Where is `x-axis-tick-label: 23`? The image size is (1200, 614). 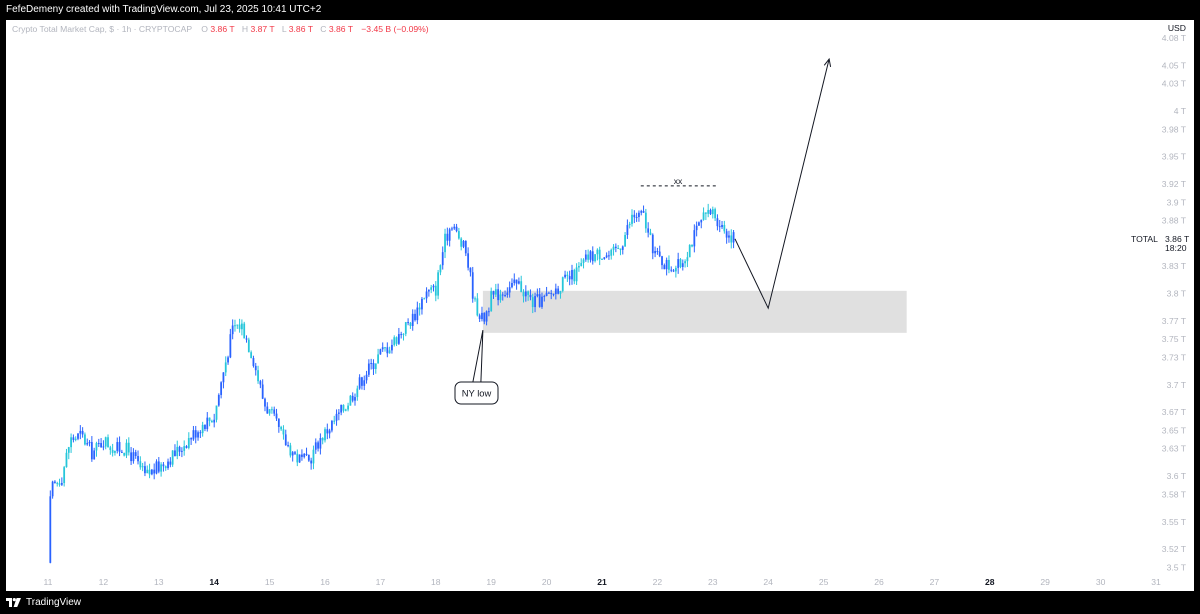 x-axis-tick-label: 23 is located at coordinates (713, 582).